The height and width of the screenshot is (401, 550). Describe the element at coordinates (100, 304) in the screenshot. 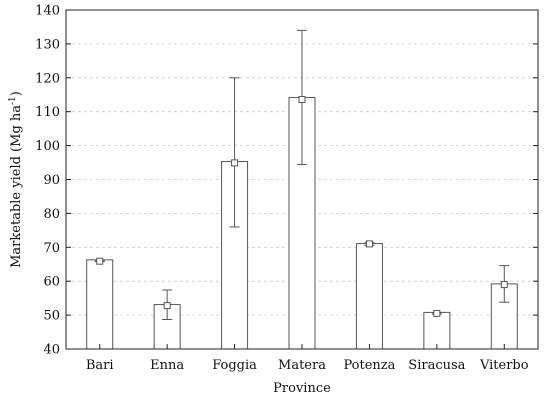

I see `bar-bari` at that location.